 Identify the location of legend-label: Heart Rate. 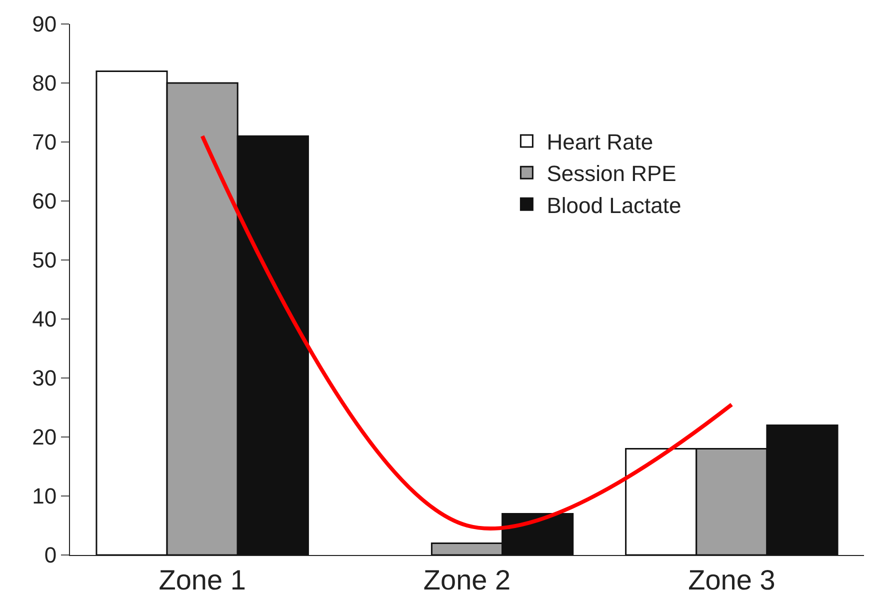
(600, 142).